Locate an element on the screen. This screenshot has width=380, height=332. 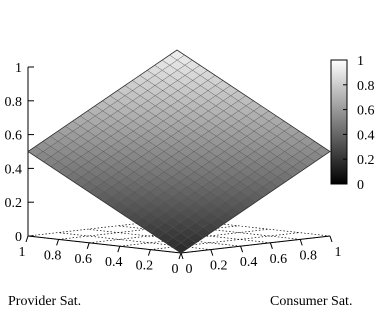
z-tick-label: 0.2 is located at coordinates (14, 203).